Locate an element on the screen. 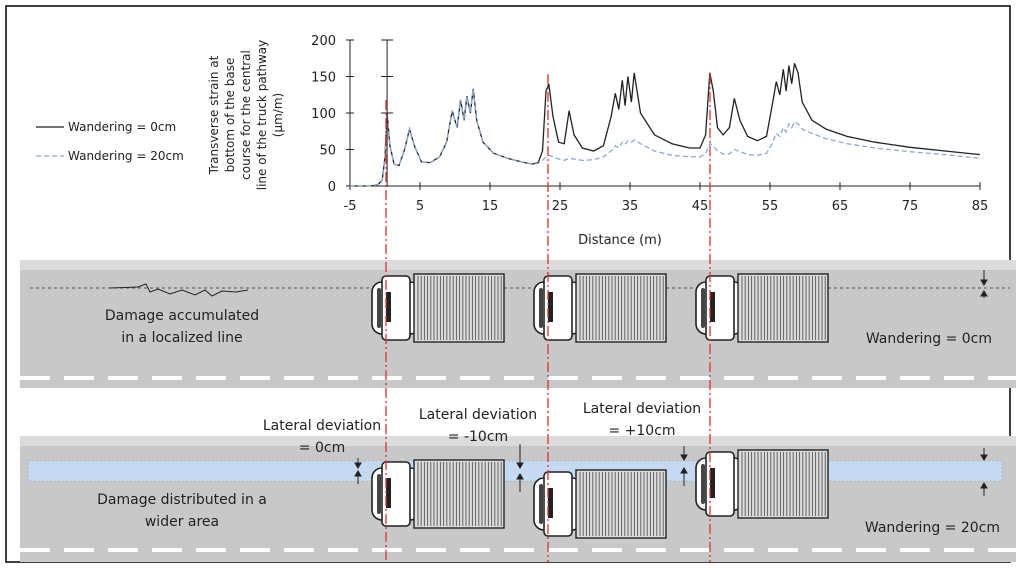  damage-bottom-label-line-2: wider area is located at coordinates (182, 522).